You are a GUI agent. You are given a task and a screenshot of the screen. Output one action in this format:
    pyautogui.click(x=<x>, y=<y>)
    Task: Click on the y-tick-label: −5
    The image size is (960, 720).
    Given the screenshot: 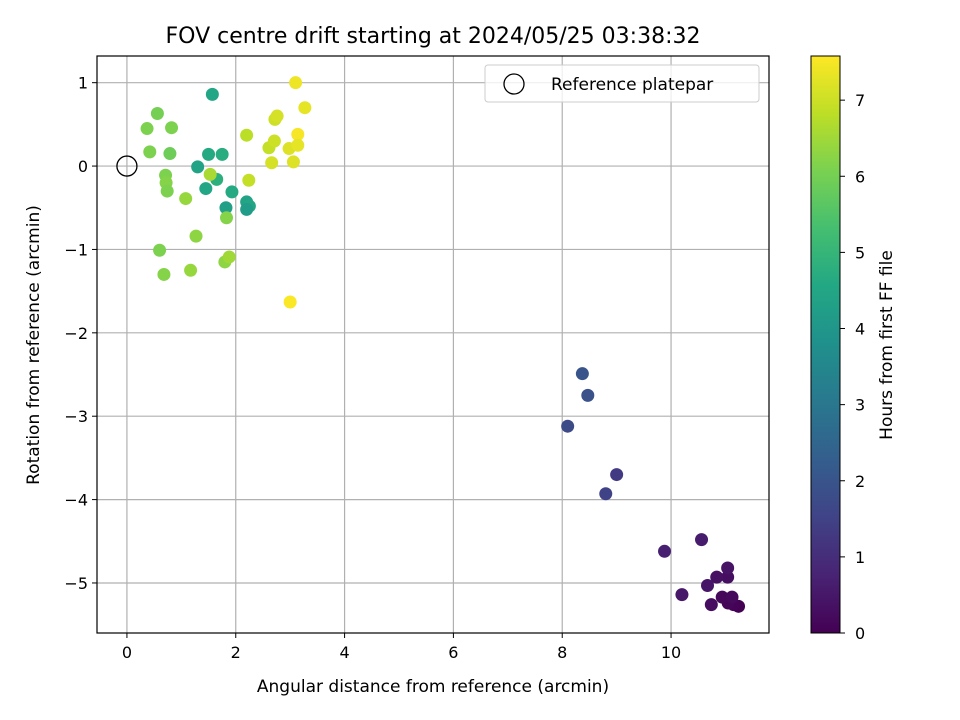 What is the action you would take?
    pyautogui.click(x=76, y=583)
    